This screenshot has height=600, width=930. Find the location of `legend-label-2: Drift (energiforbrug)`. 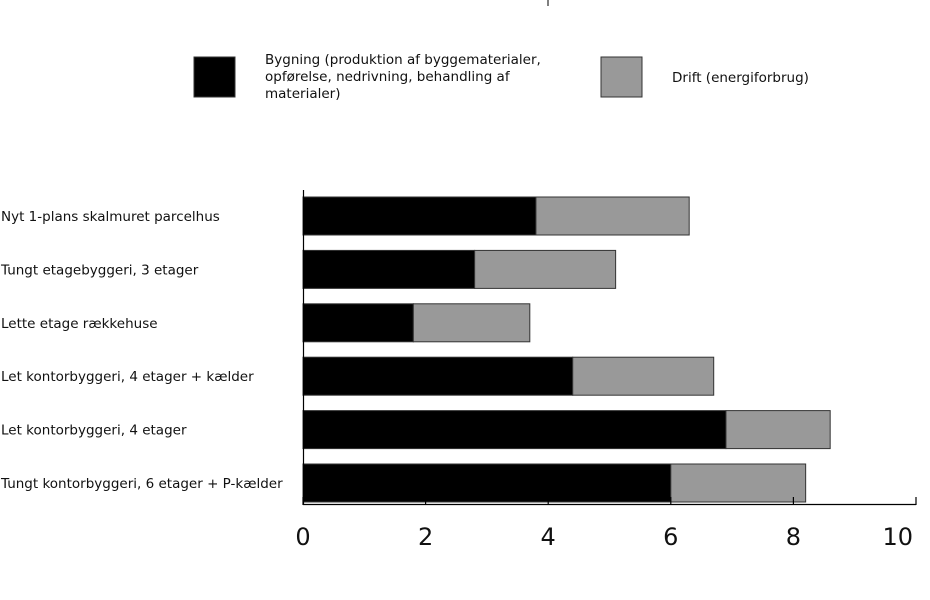

legend-label-2: Drift (energiforbrug) is located at coordinates (740, 78).